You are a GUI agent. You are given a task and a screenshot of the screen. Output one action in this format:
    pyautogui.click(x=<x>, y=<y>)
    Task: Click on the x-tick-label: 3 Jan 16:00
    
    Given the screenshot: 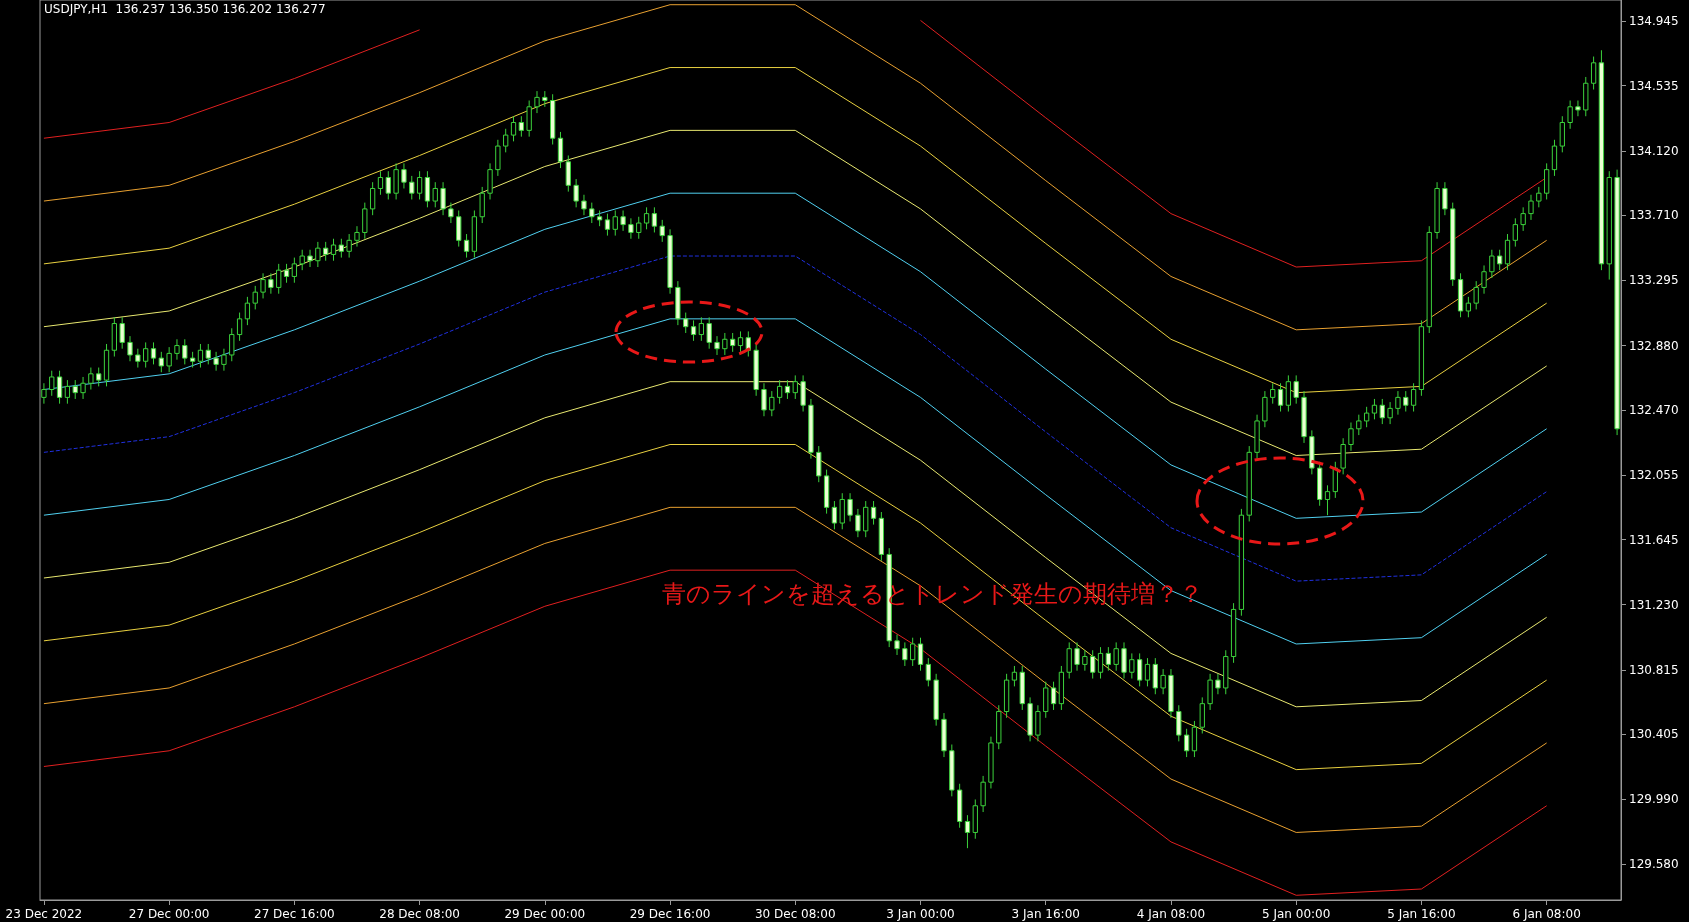 What is the action you would take?
    pyautogui.click(x=1045, y=914)
    